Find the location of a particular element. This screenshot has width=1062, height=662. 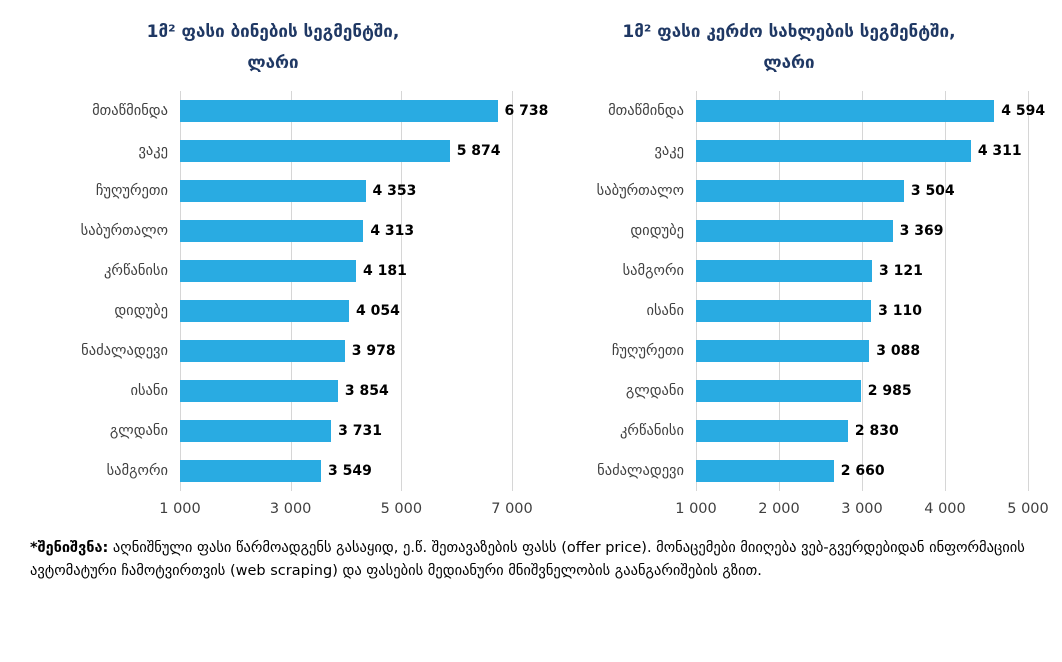

value-label: 3 121 is located at coordinates (901, 271).